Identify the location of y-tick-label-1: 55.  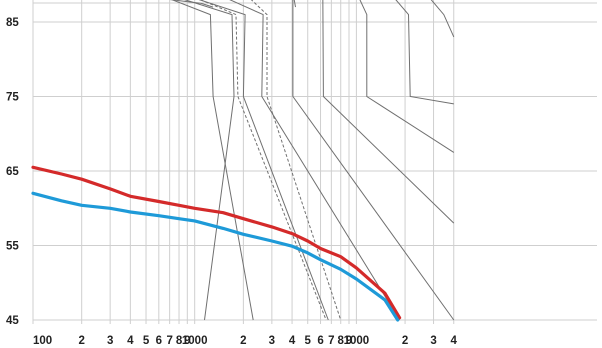
(12, 247).